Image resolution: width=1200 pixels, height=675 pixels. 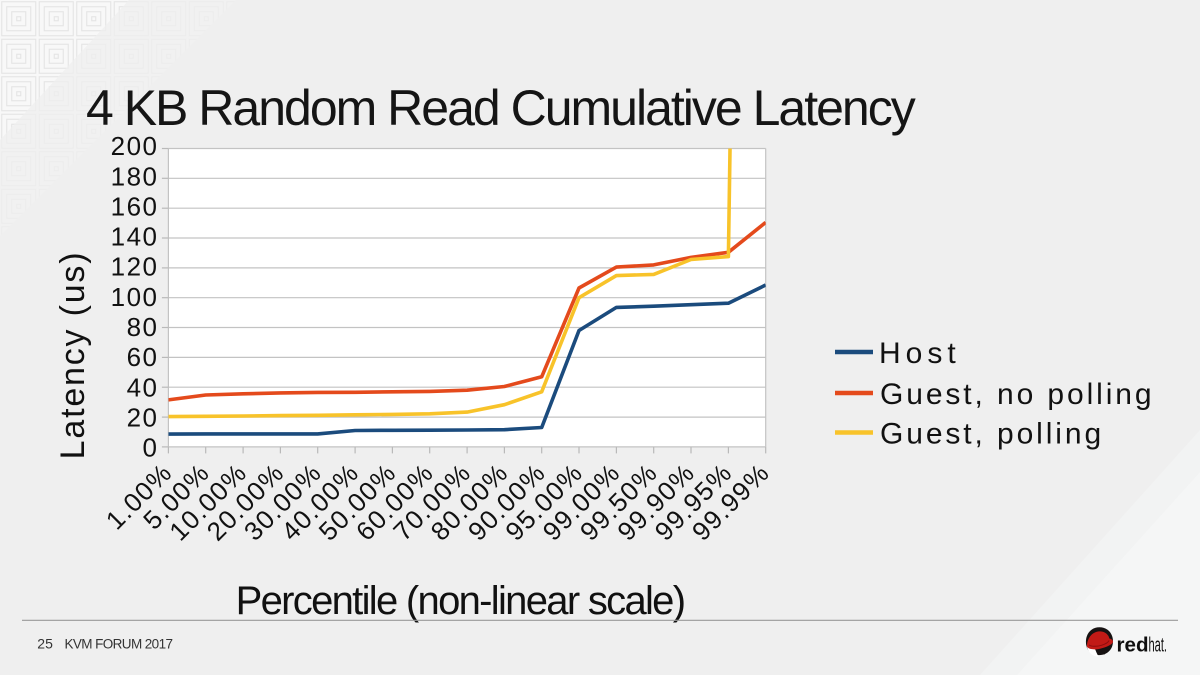 What do you see at coordinates (135, 237) in the screenshot?
I see `svg-text: 140` at bounding box center [135, 237].